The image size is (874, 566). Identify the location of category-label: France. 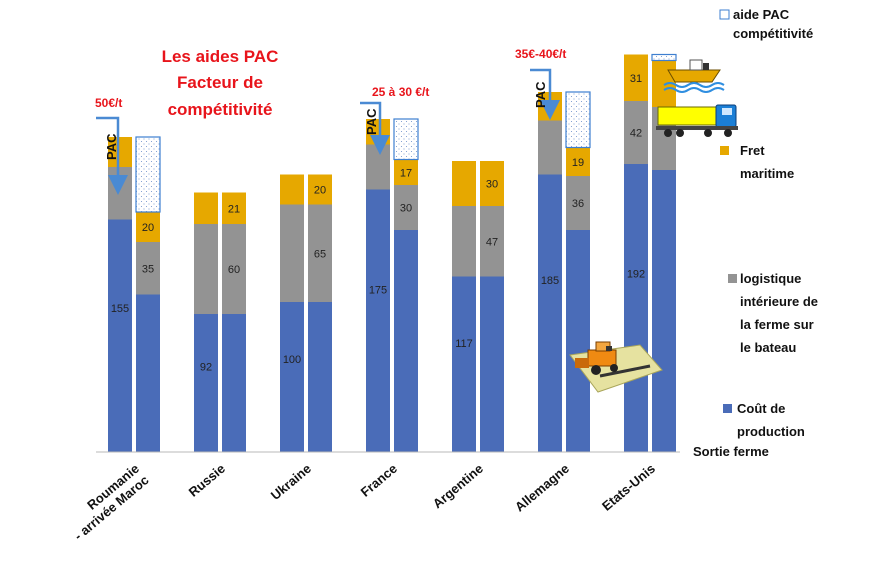
(379, 480).